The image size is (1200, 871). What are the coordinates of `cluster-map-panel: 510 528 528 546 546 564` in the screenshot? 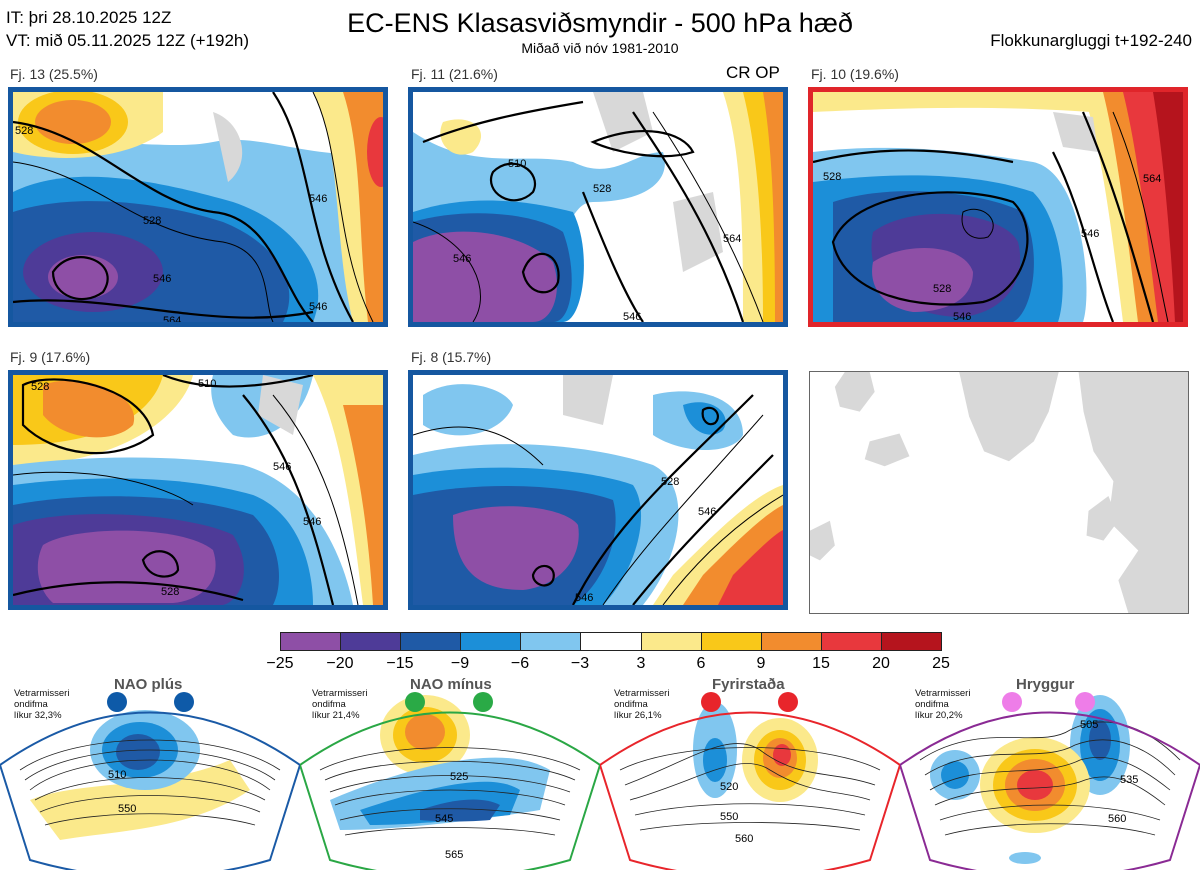 It's located at (198, 490).